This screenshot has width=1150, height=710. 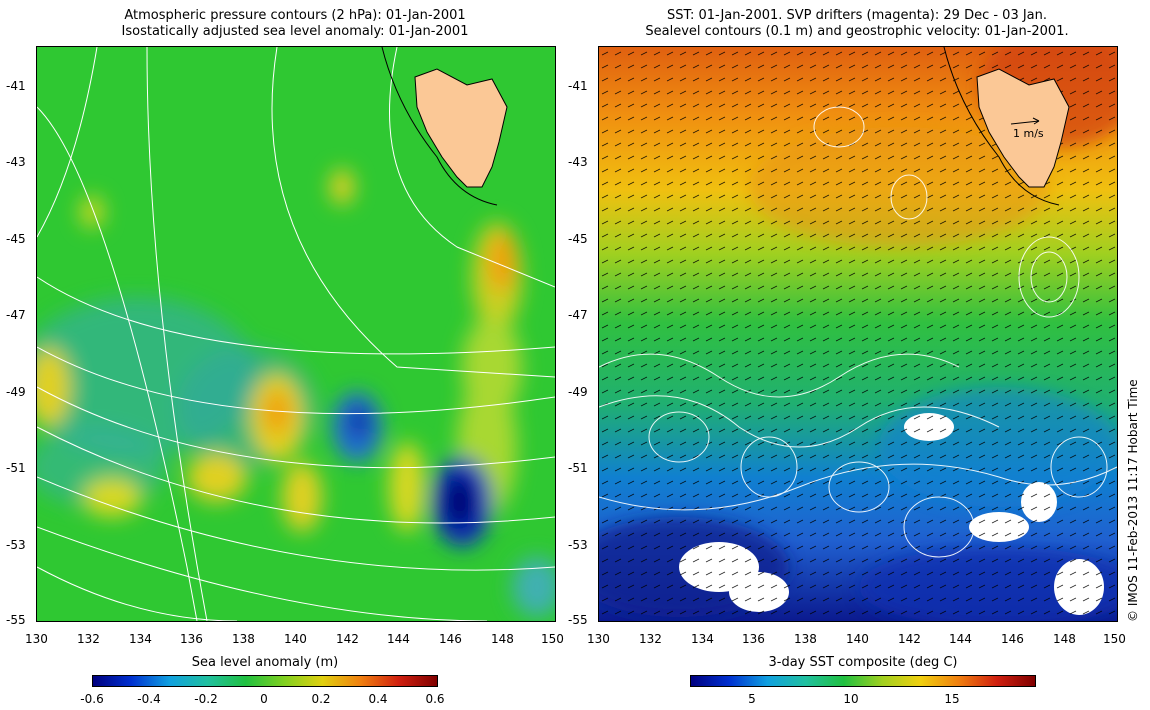 What do you see at coordinates (857, 639) in the screenshot?
I see `right-xtick-140: 140` at bounding box center [857, 639].